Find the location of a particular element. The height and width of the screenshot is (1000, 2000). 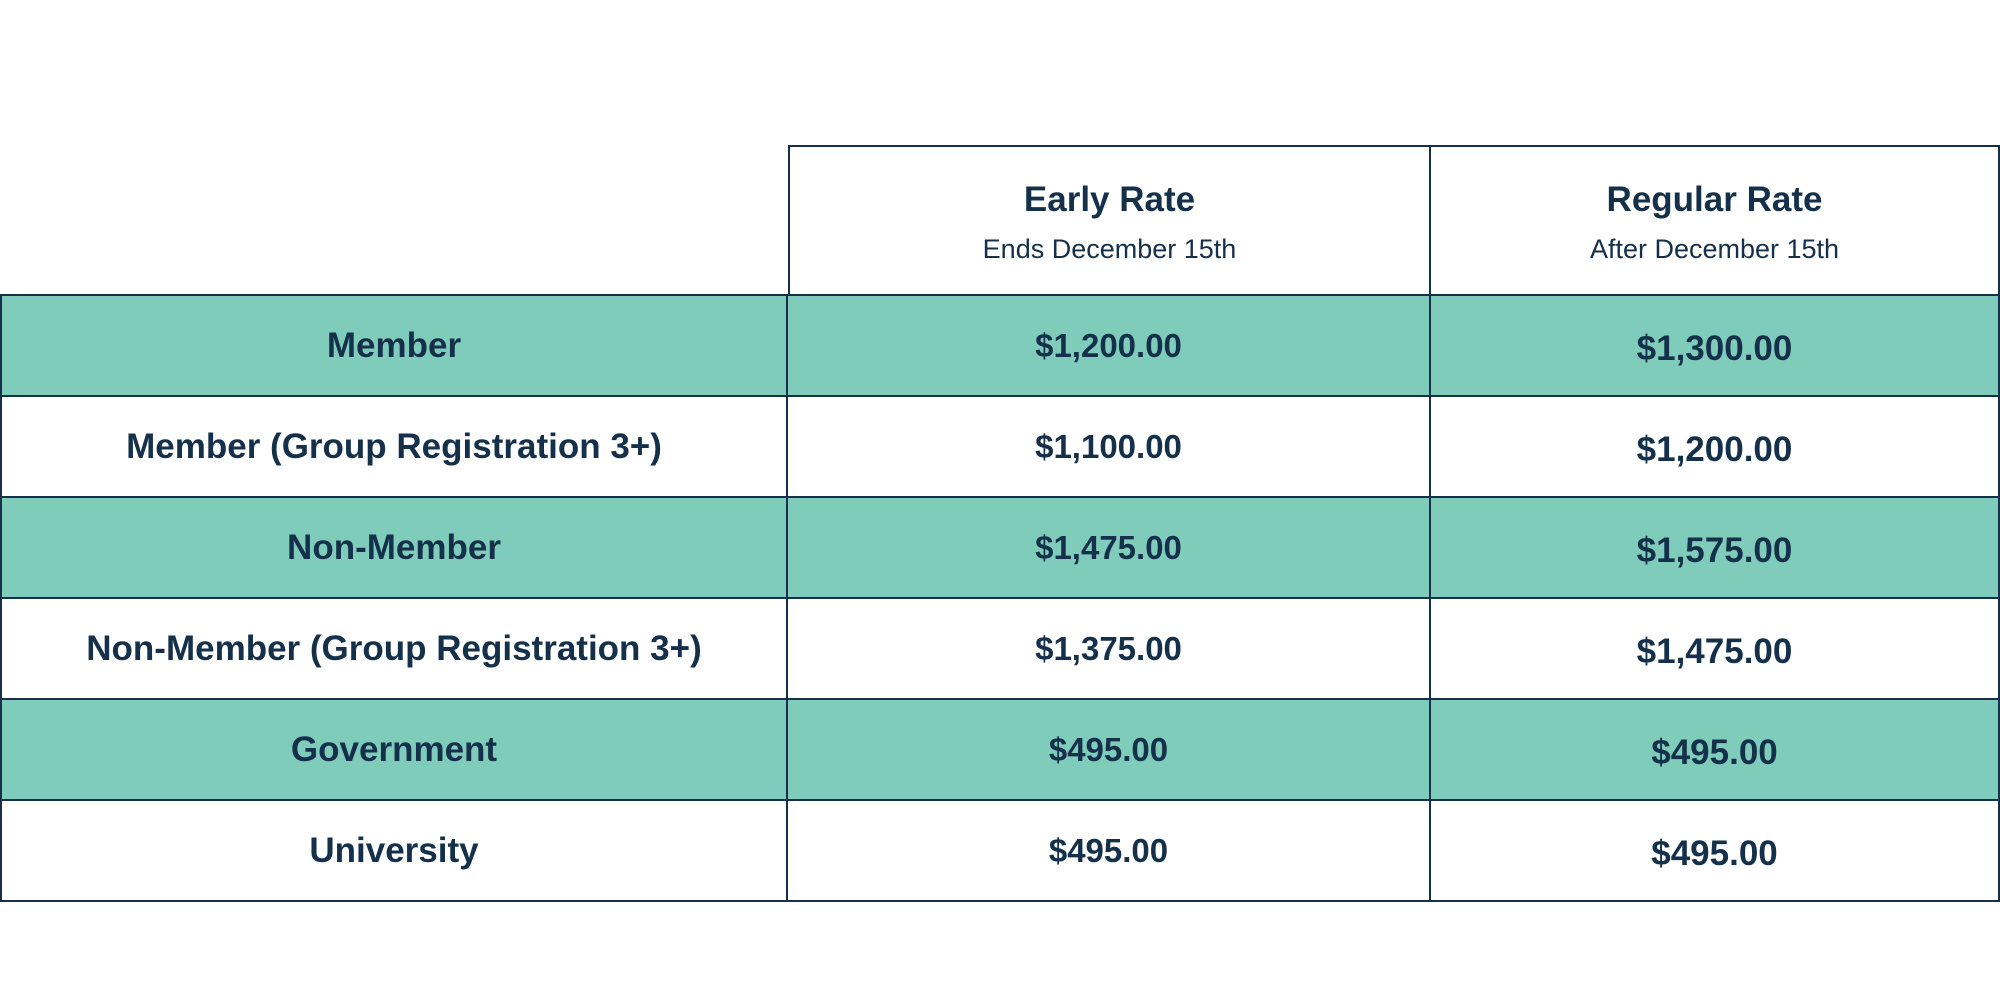

header-empty-cell is located at coordinates (394, 220).